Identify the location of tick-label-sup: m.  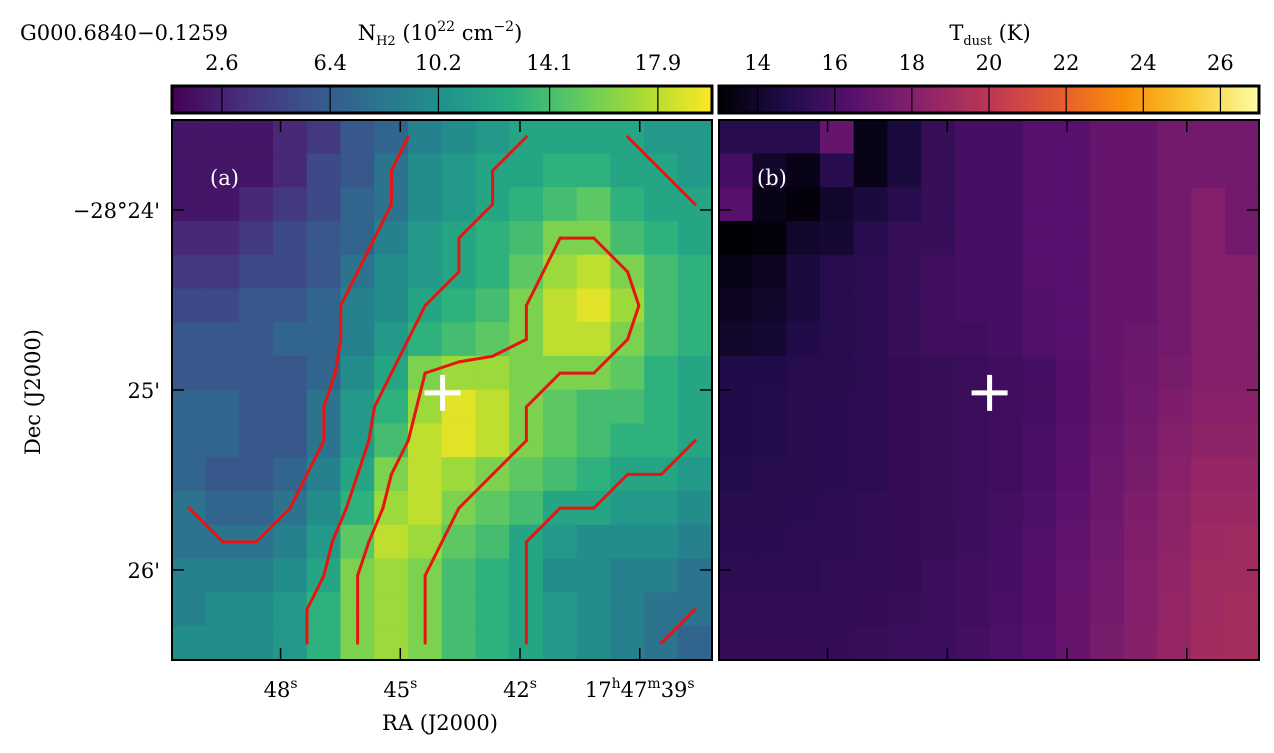
(653, 684).